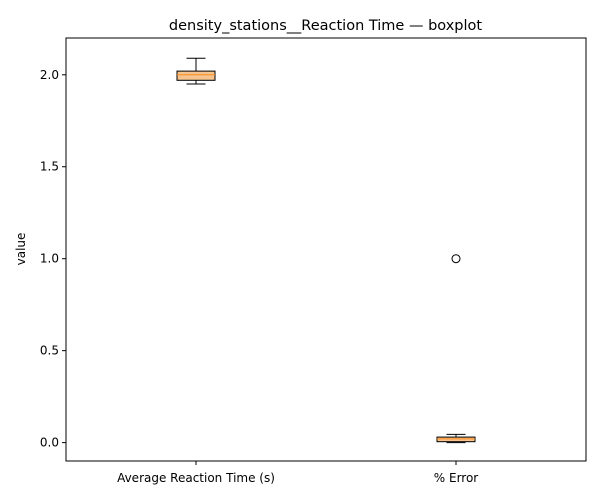 The height and width of the screenshot is (504, 600). Describe the element at coordinates (196, 478) in the screenshot. I see `x-tick-label: Average Reaction Time (s)` at that location.